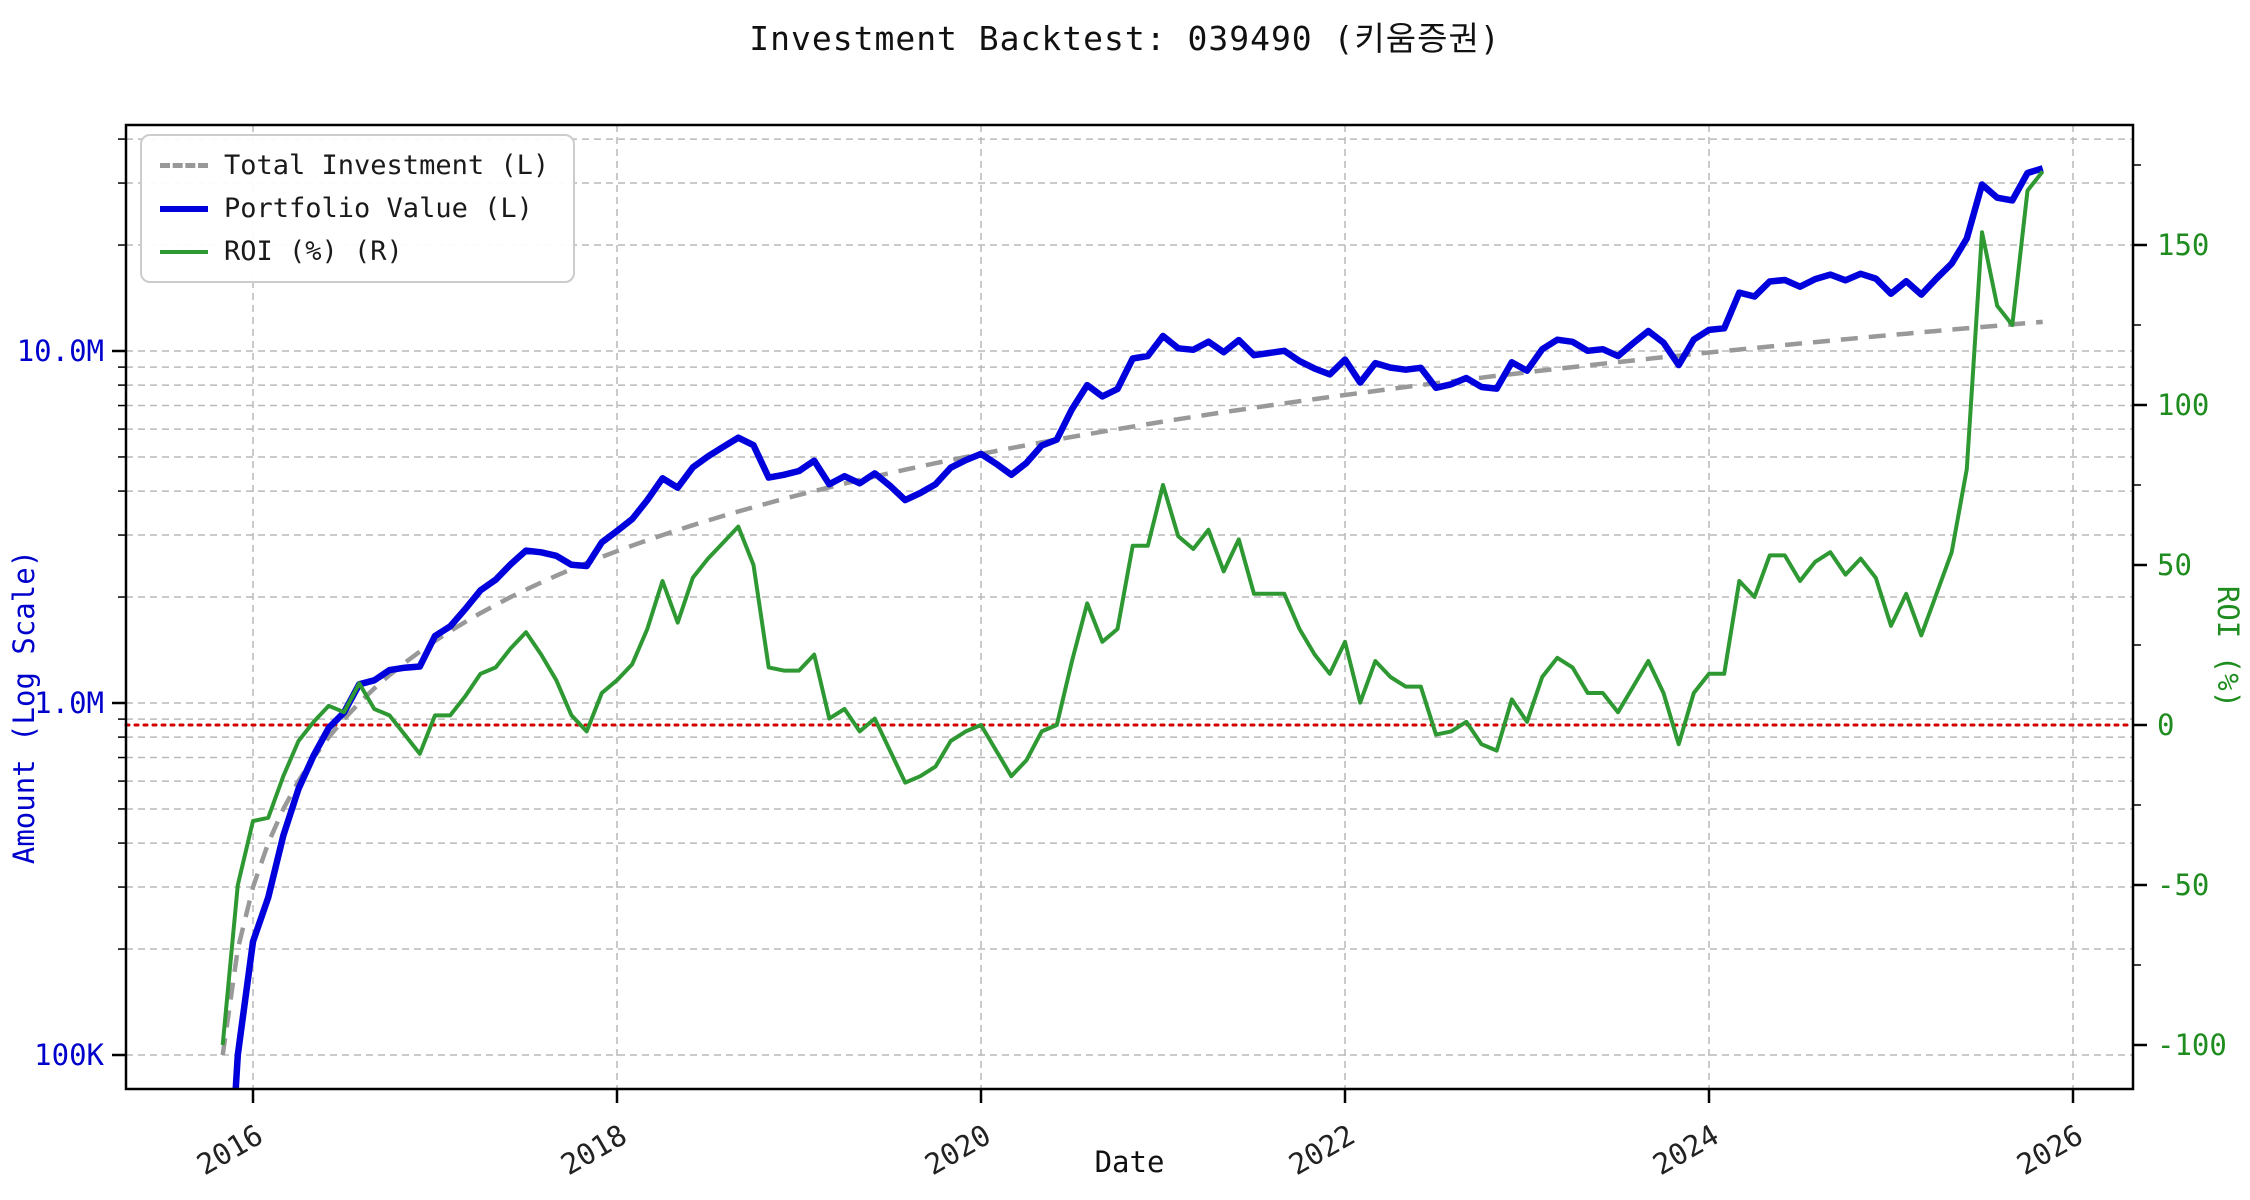 This screenshot has height=1200, width=2250. What do you see at coordinates (2183, 885) in the screenshot?
I see `y-right-tick-label: -50` at bounding box center [2183, 885].